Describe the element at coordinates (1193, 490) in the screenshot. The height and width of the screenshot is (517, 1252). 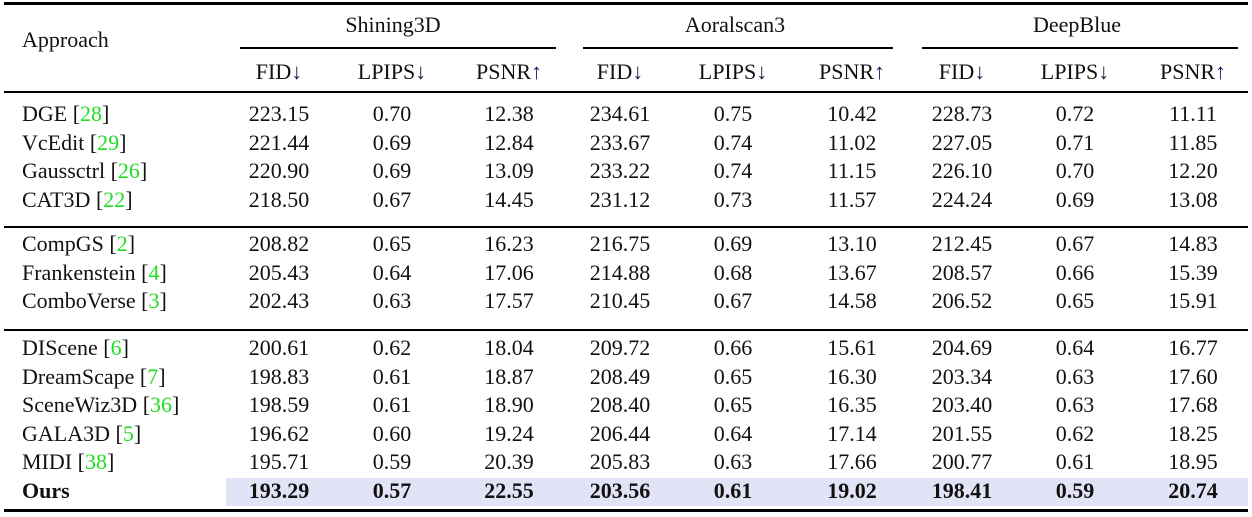
I see `value-cell: 20.74` at that location.